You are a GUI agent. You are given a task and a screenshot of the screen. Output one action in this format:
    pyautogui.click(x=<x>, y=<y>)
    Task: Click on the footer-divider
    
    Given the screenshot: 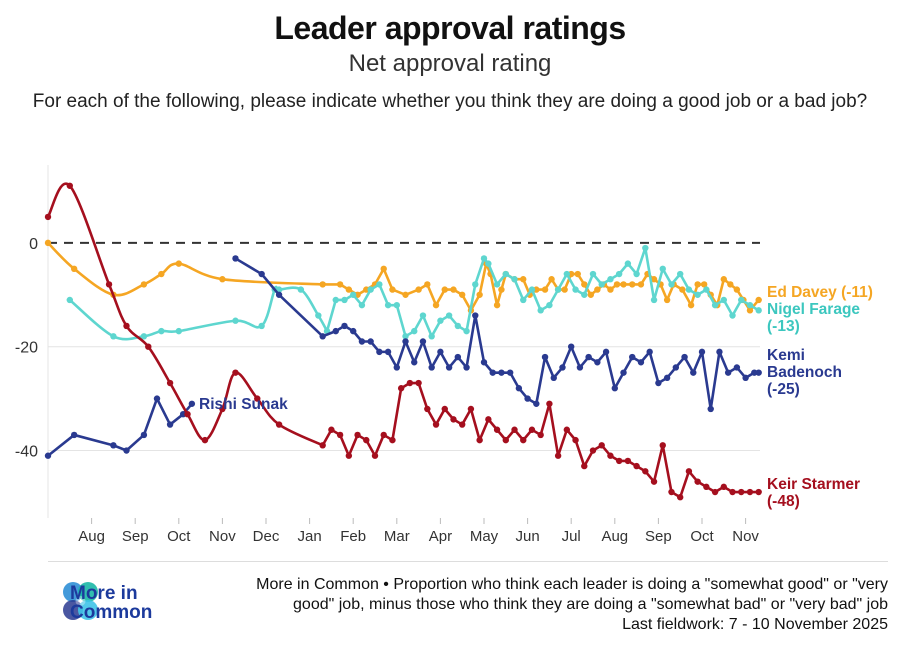 What is the action you would take?
    pyautogui.click(x=468, y=561)
    